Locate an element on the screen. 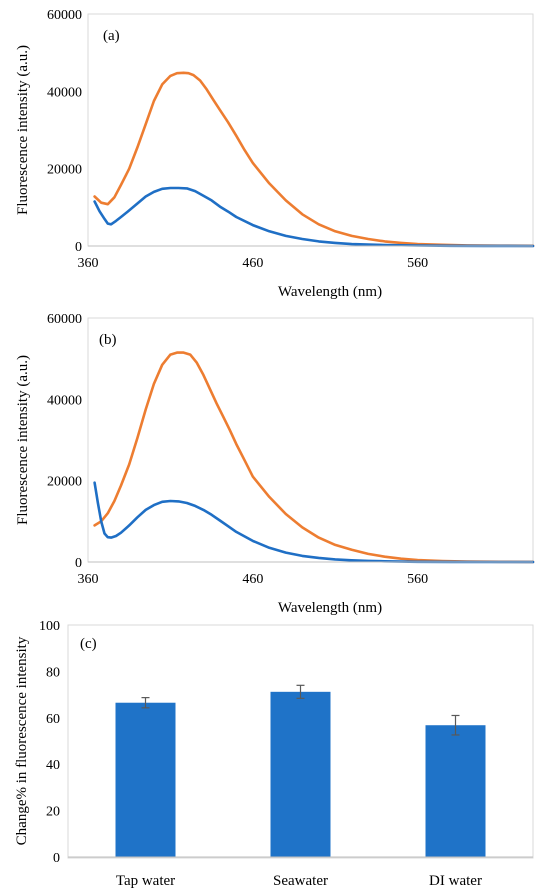  y-tick-label-a: 20000 is located at coordinates (64, 170).